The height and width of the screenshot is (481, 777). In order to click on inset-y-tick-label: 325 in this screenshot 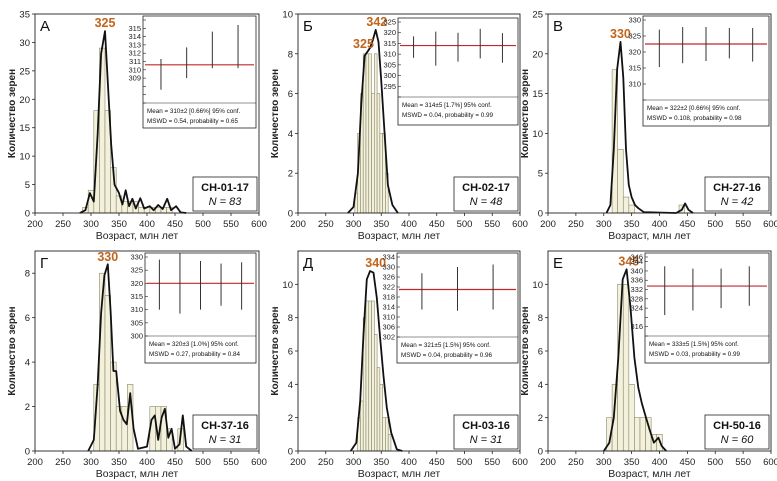, I will do `click(389, 22)`.